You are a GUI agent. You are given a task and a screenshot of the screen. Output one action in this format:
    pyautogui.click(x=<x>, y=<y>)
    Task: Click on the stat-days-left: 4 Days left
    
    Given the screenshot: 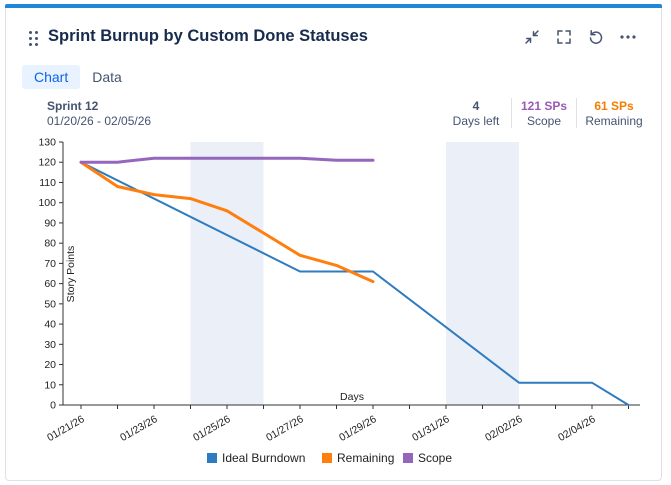 What is the action you would take?
    pyautogui.click(x=476, y=113)
    